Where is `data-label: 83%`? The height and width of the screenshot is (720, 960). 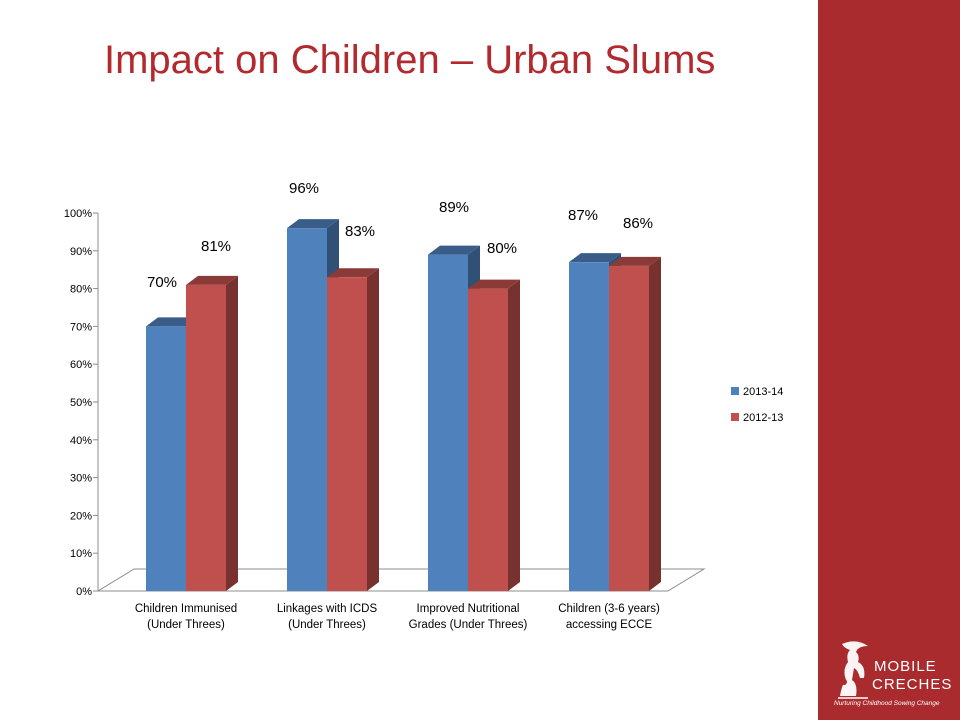
data-label: 83% is located at coordinates (360, 231).